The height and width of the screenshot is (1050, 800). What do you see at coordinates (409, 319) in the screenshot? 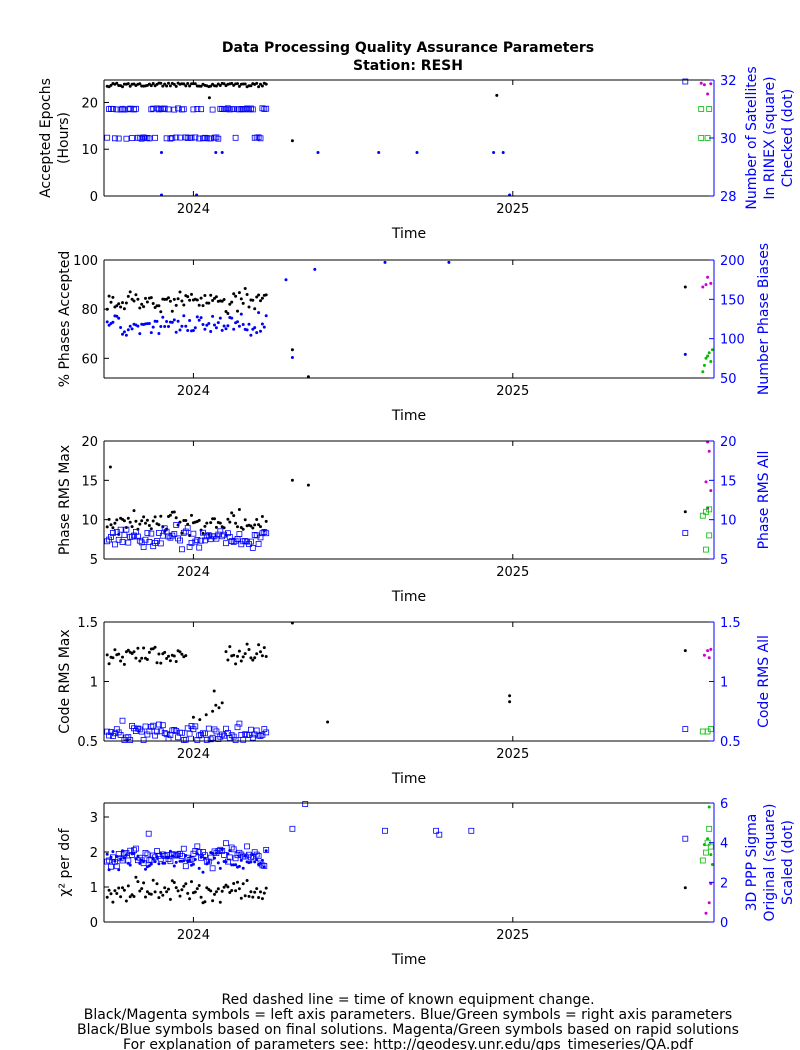
I see `panel-2-marks` at bounding box center [409, 319].